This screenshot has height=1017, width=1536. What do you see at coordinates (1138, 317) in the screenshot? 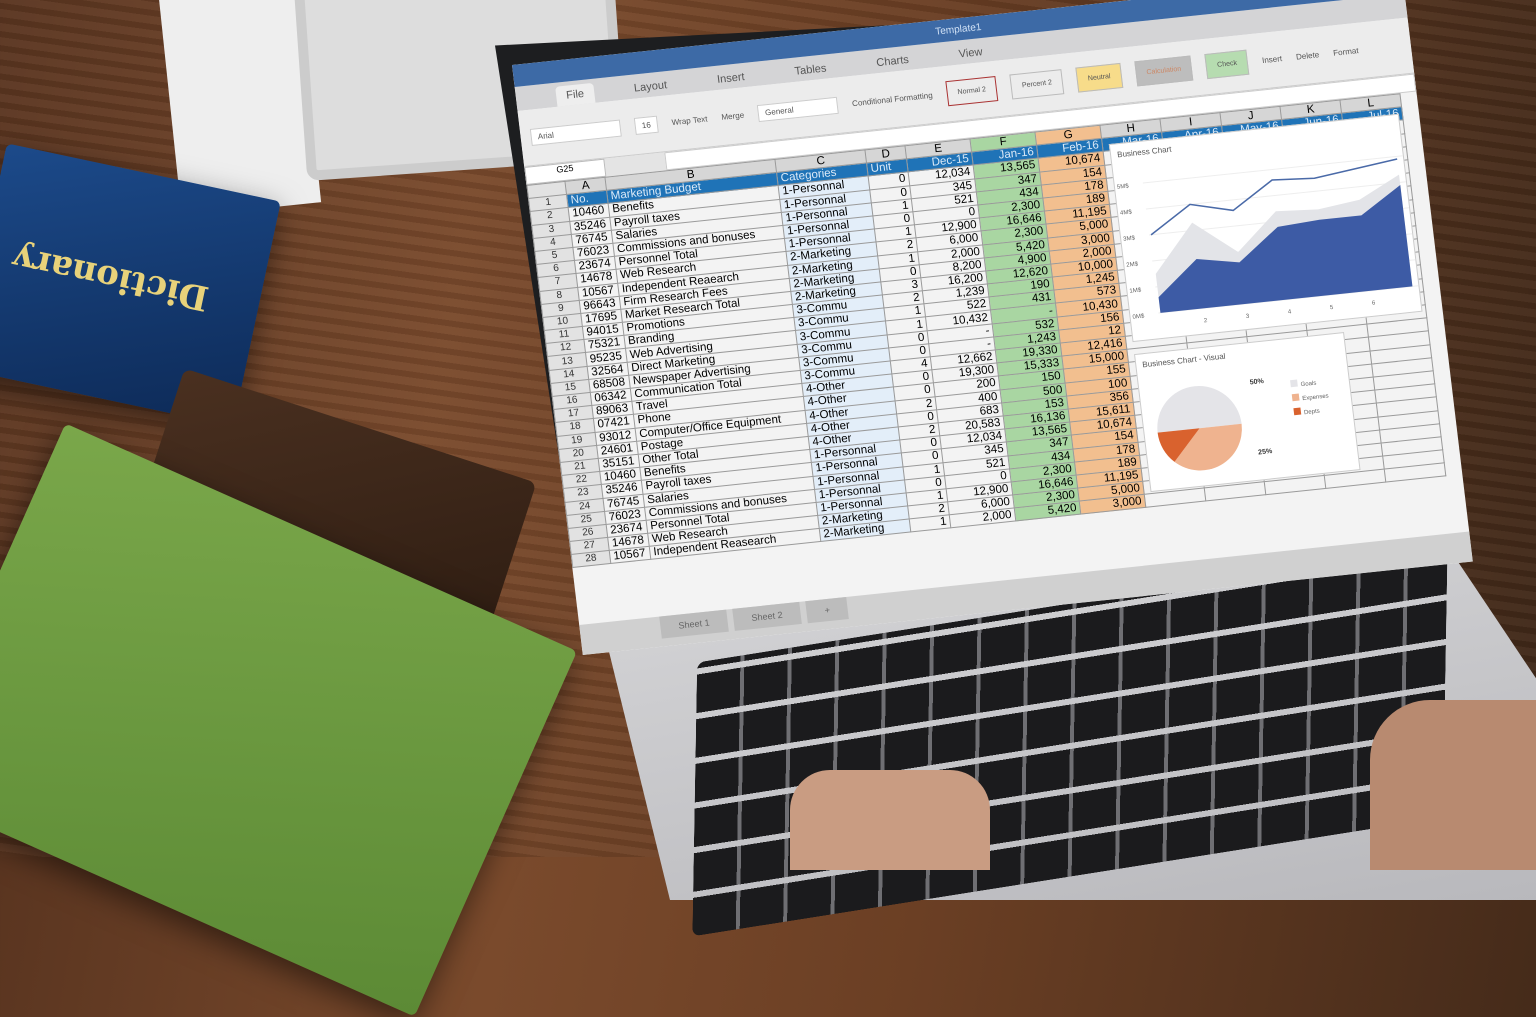
I see `y-tick-label: 0M$` at bounding box center [1138, 317].